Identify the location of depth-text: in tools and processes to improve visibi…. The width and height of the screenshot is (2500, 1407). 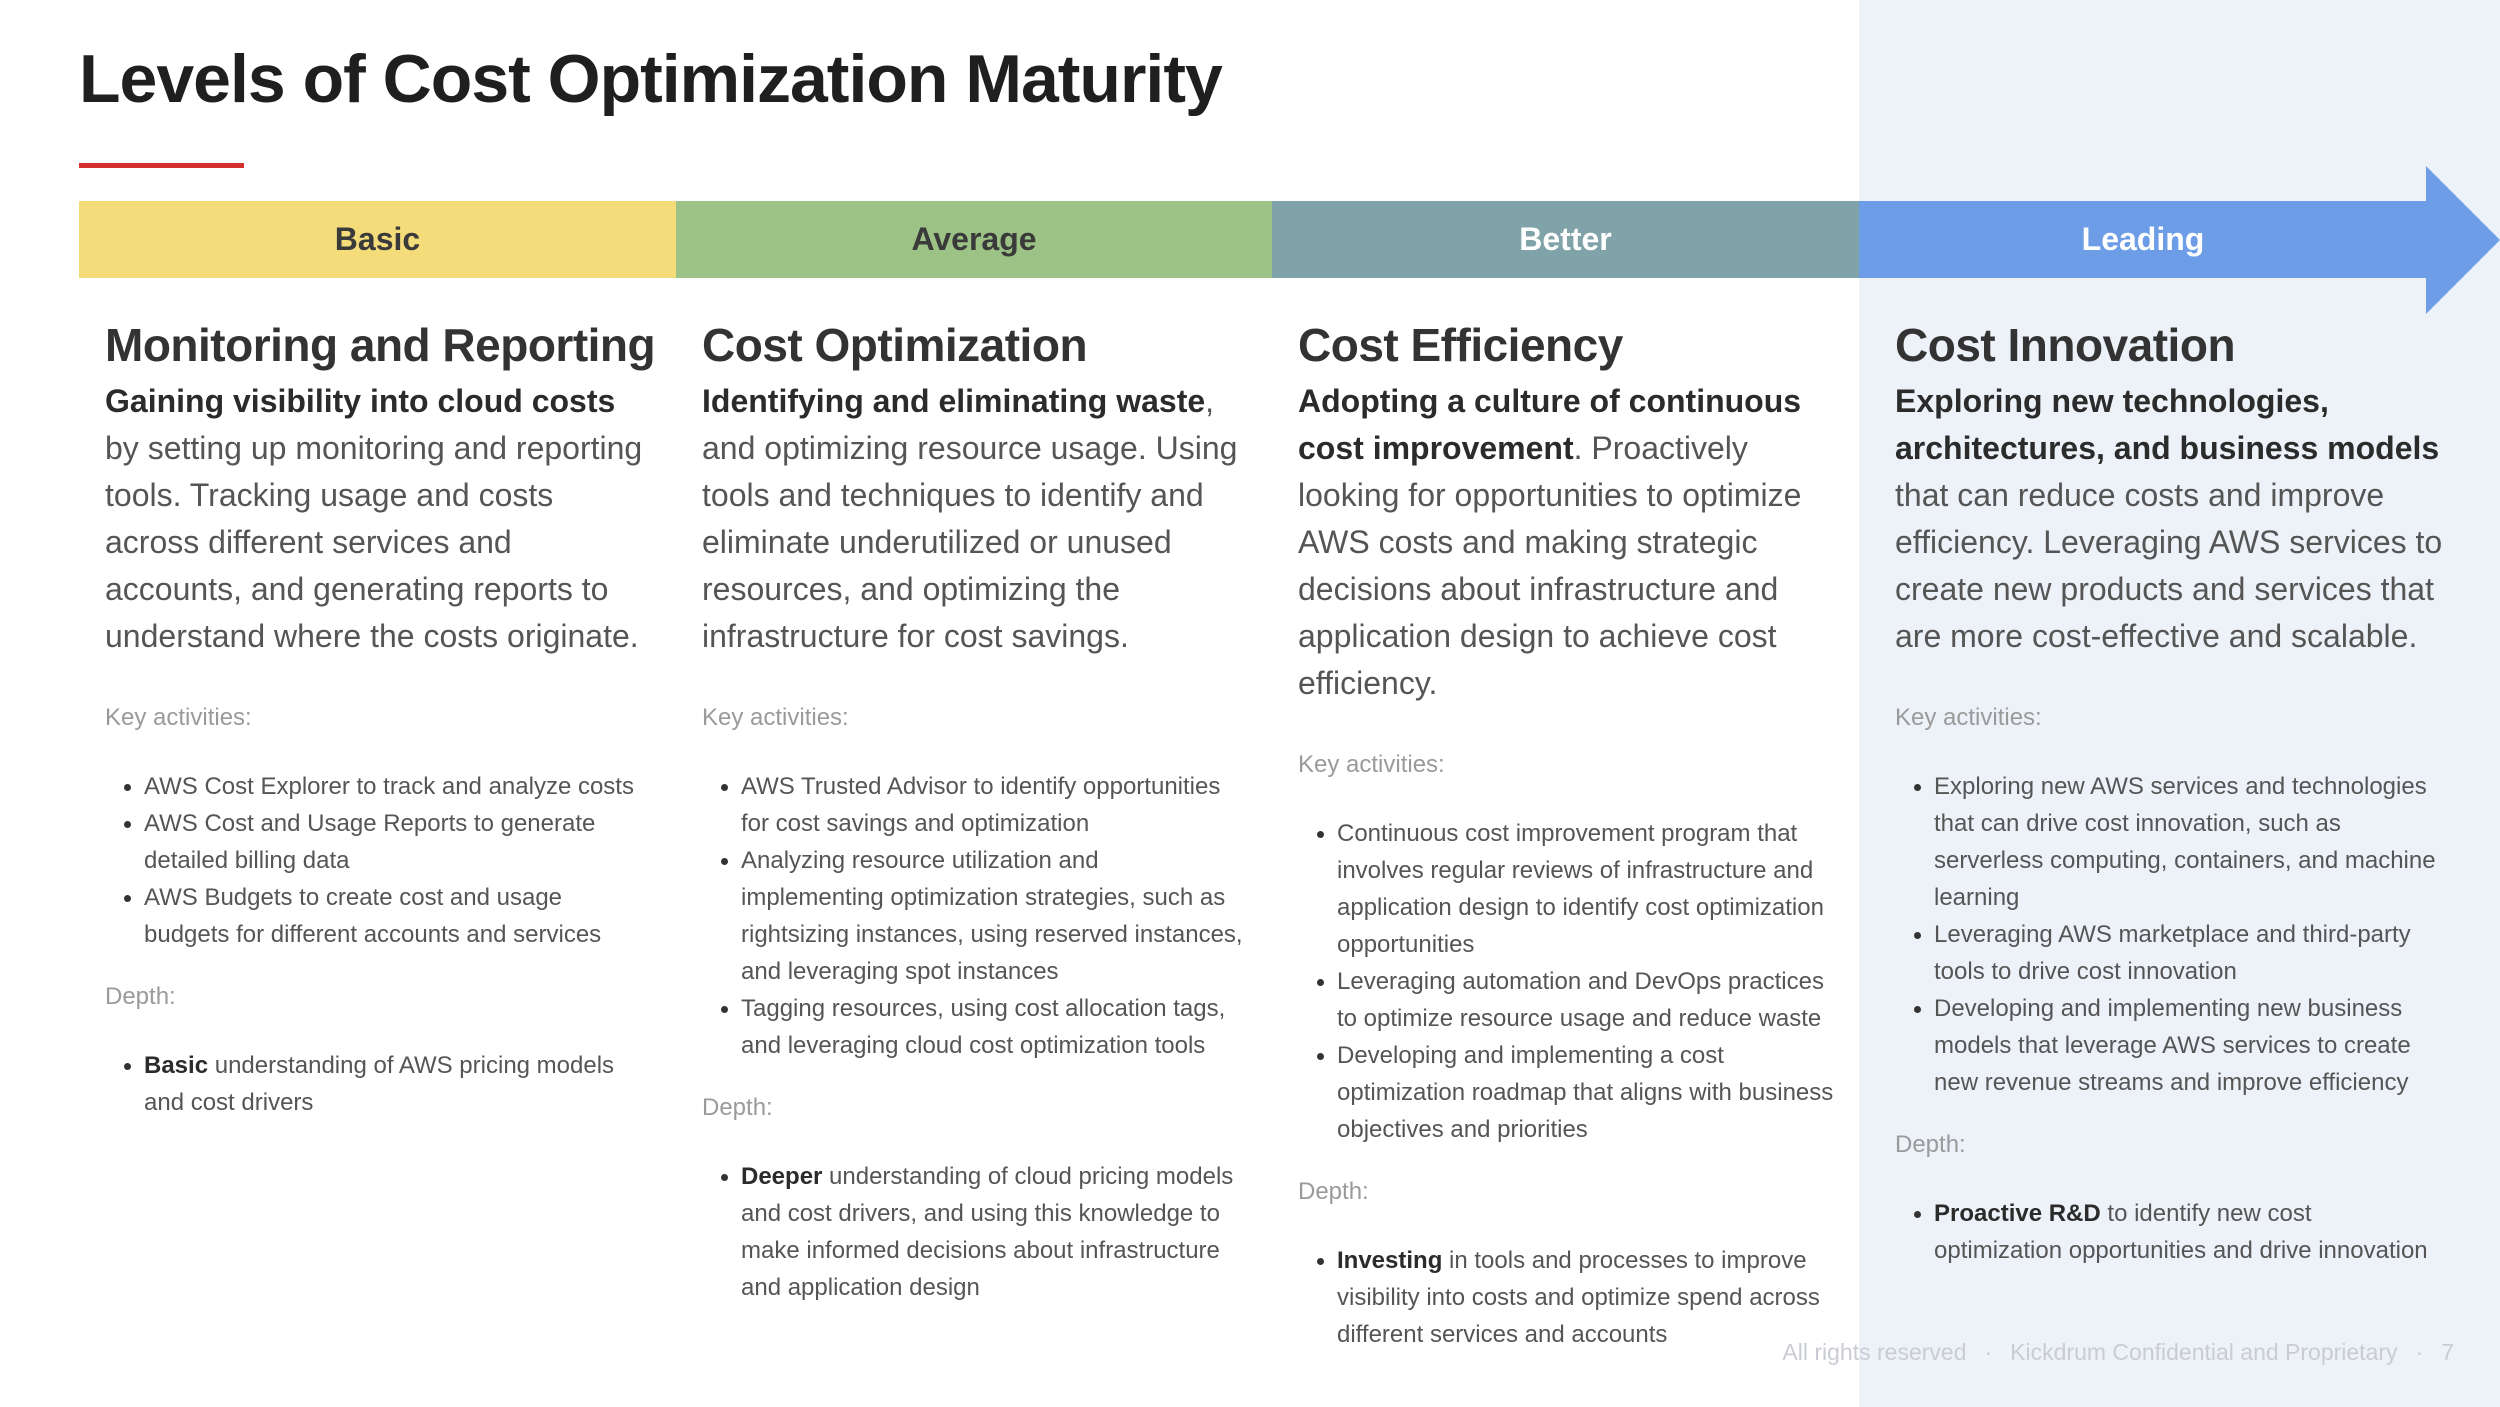
(1578, 1297).